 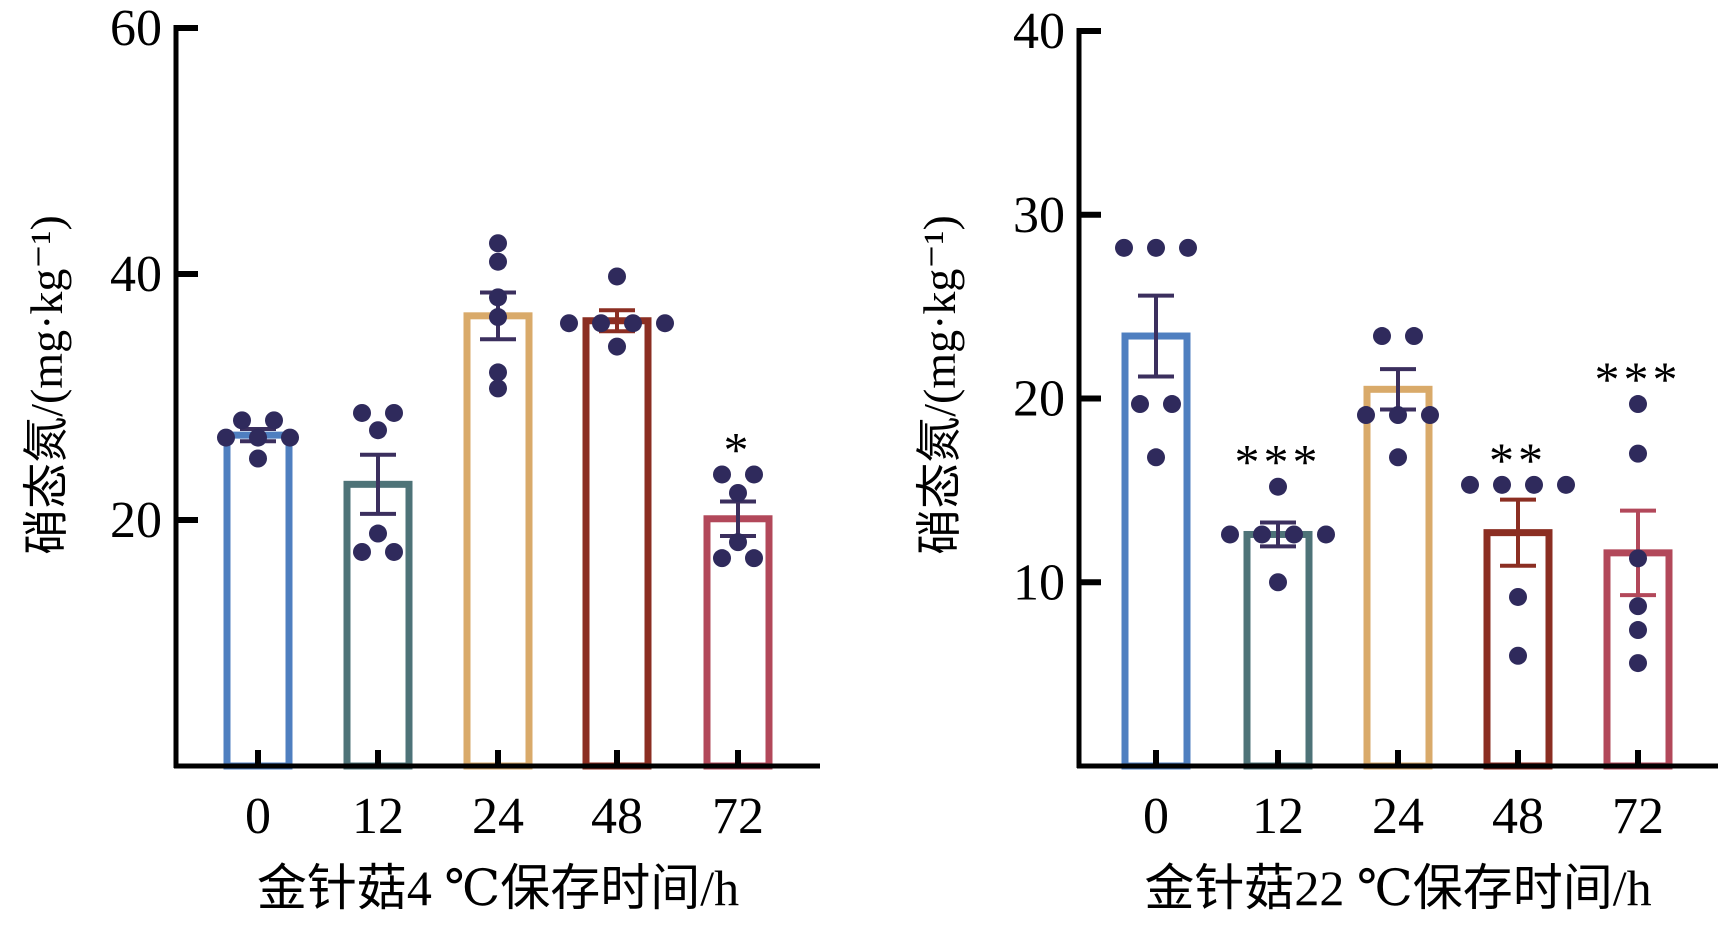 What do you see at coordinates (136, 28) in the screenshot?
I see `y-tick-label: 60` at bounding box center [136, 28].